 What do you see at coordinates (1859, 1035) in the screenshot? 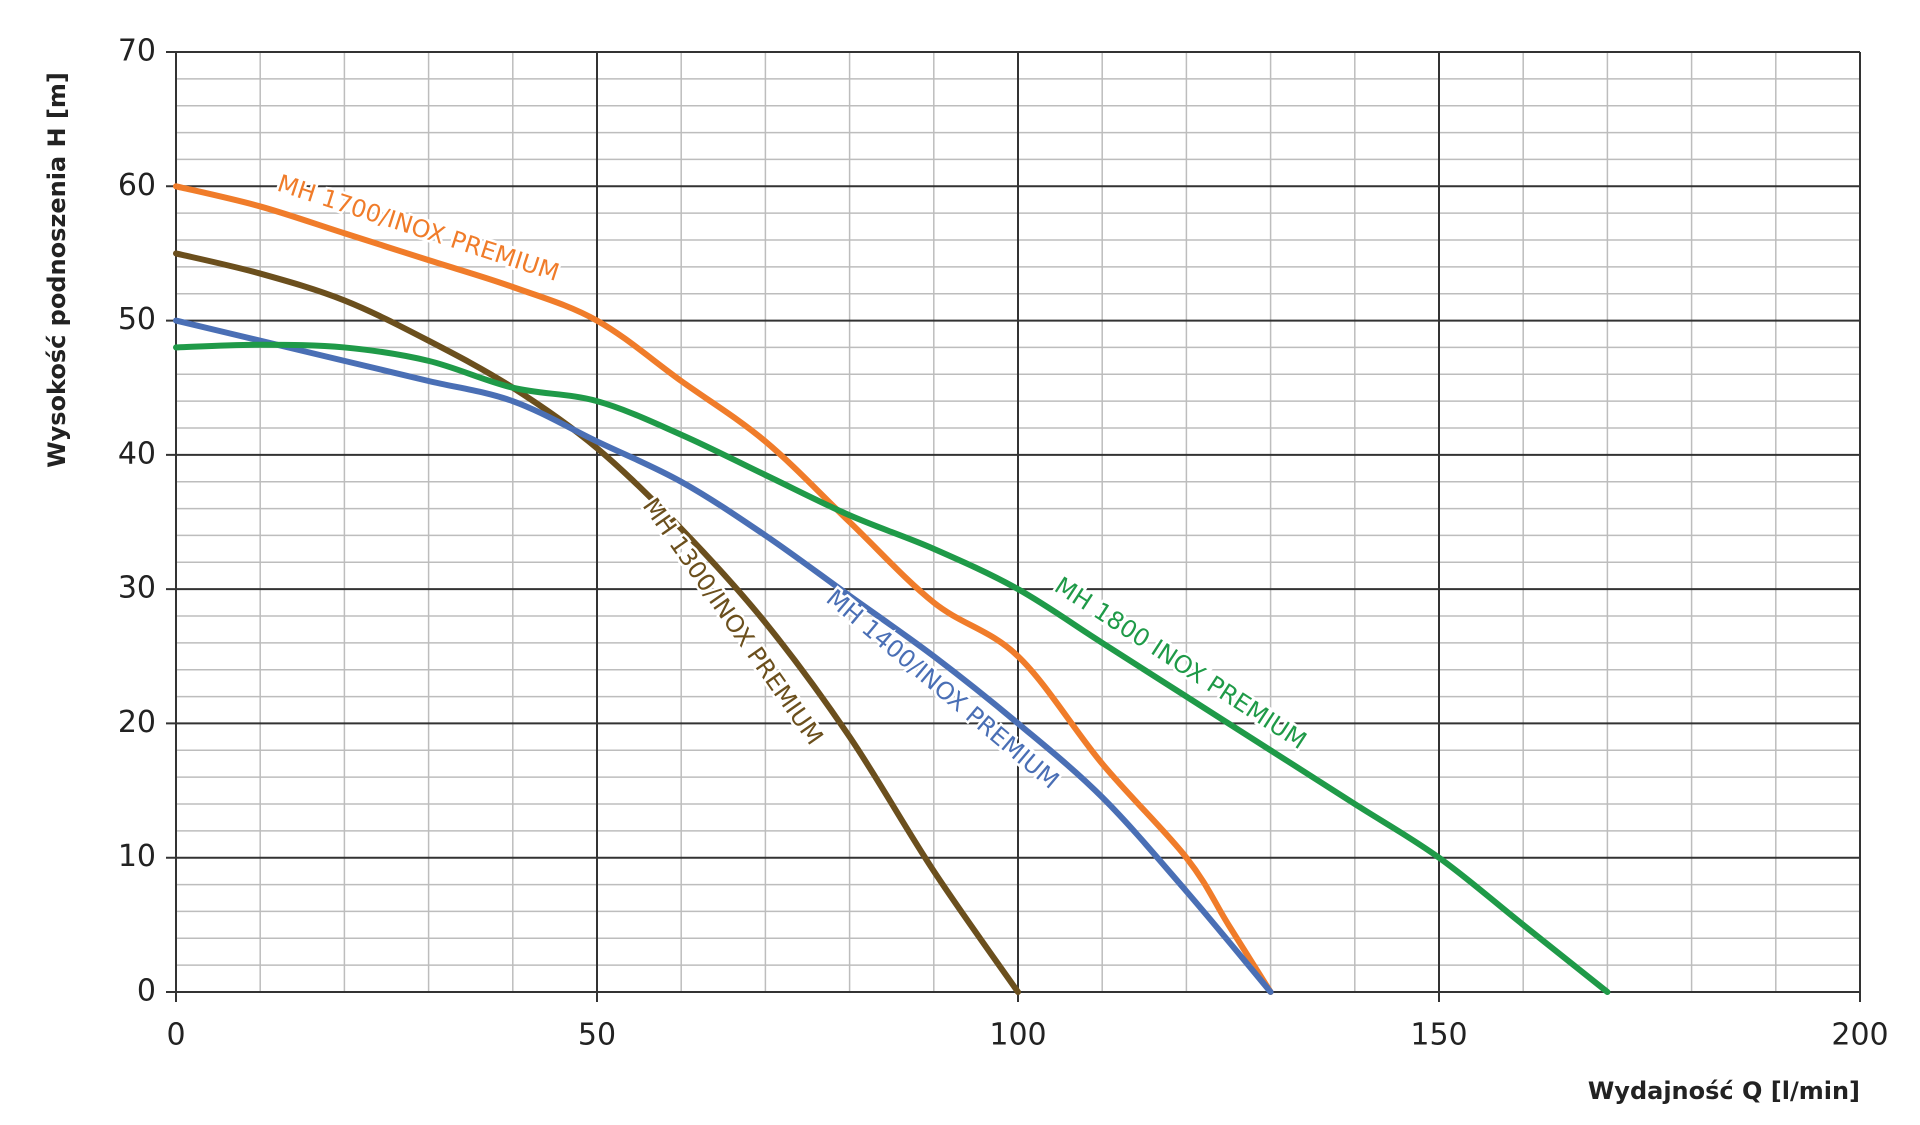
I see `x-tick-label: 200` at bounding box center [1859, 1035].